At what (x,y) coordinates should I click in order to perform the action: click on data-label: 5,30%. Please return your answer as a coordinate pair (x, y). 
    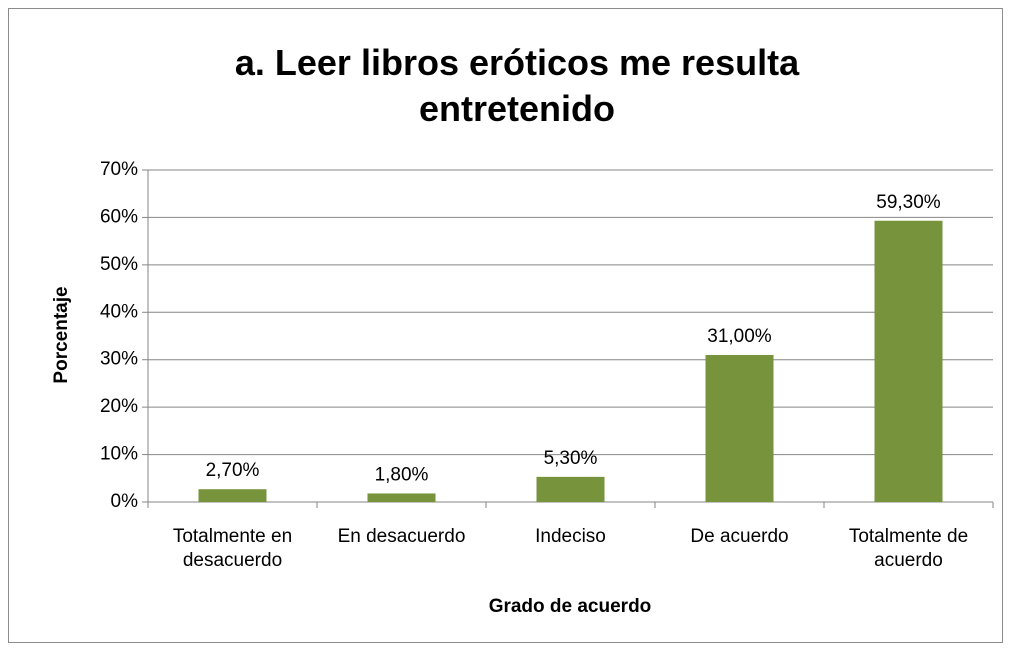
    Looking at the image, I should click on (571, 458).